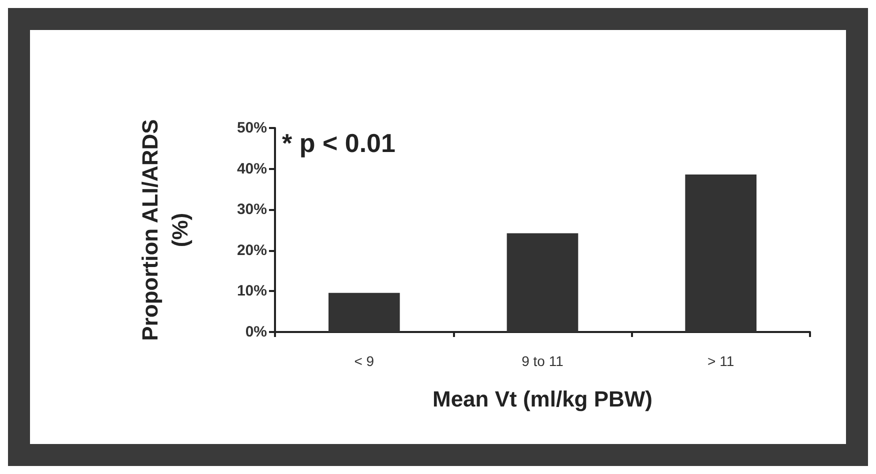 This screenshot has height=474, width=876. Describe the element at coordinates (251, 291) in the screenshot. I see `y-tick-label: 10%` at that location.